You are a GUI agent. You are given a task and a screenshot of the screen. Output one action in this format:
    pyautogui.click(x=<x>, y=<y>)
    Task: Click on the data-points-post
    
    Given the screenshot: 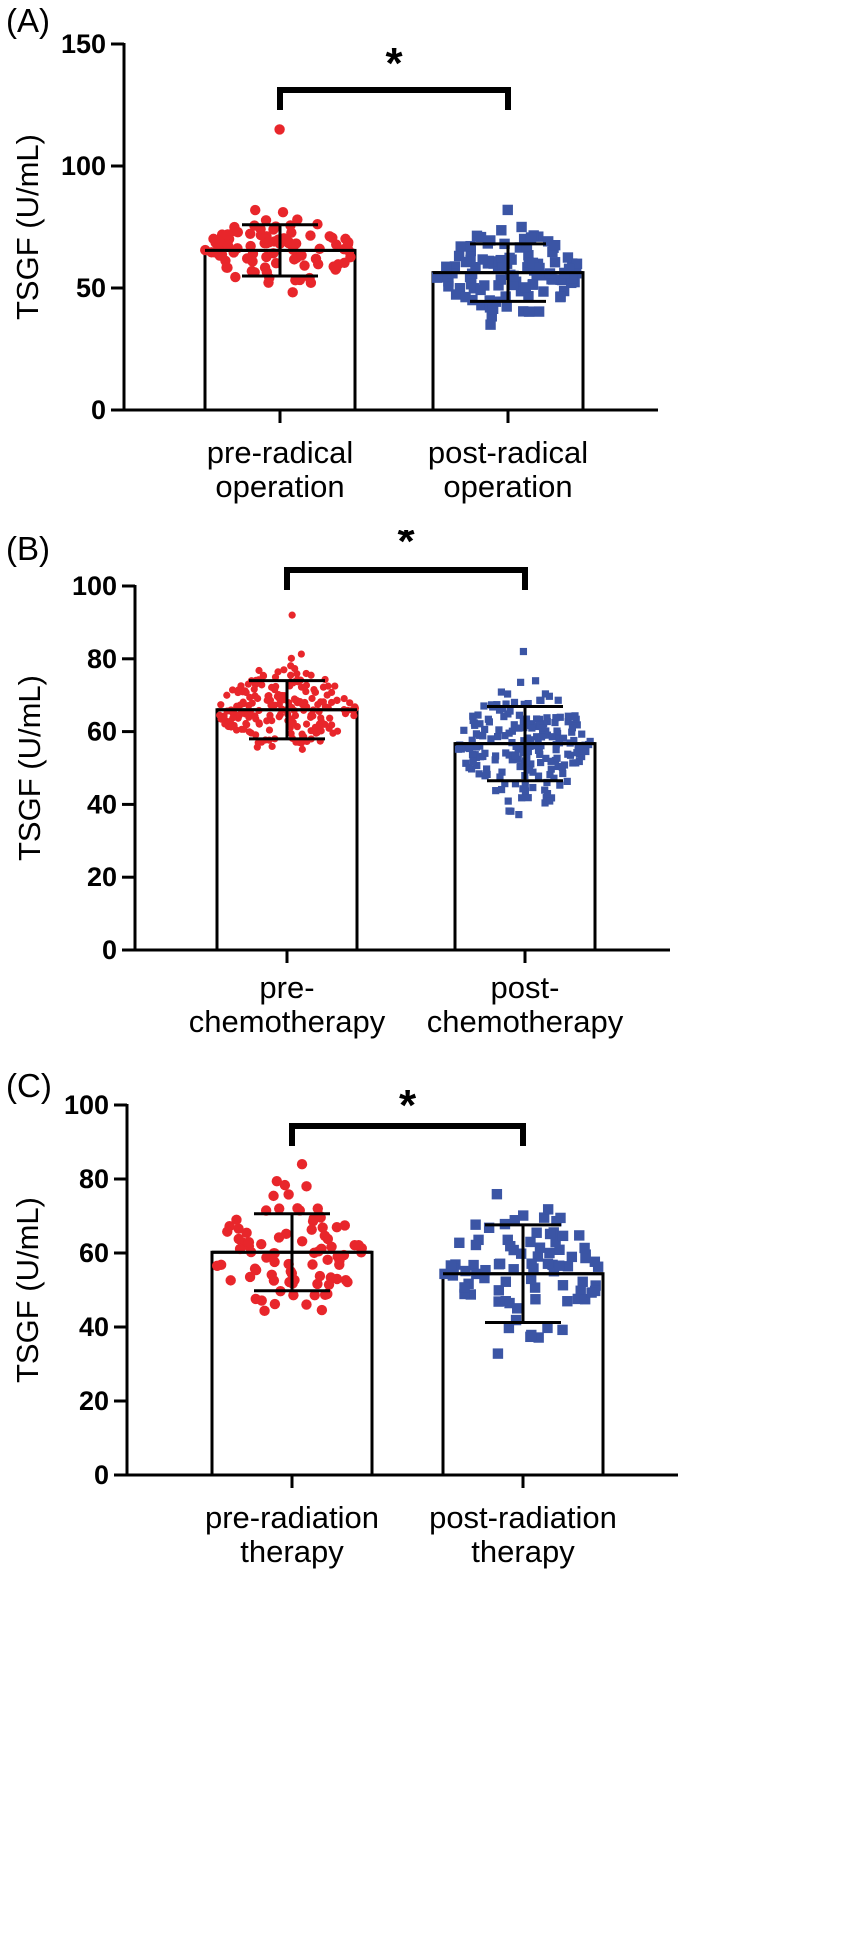 What is the action you would take?
    pyautogui.click(x=524, y=733)
    